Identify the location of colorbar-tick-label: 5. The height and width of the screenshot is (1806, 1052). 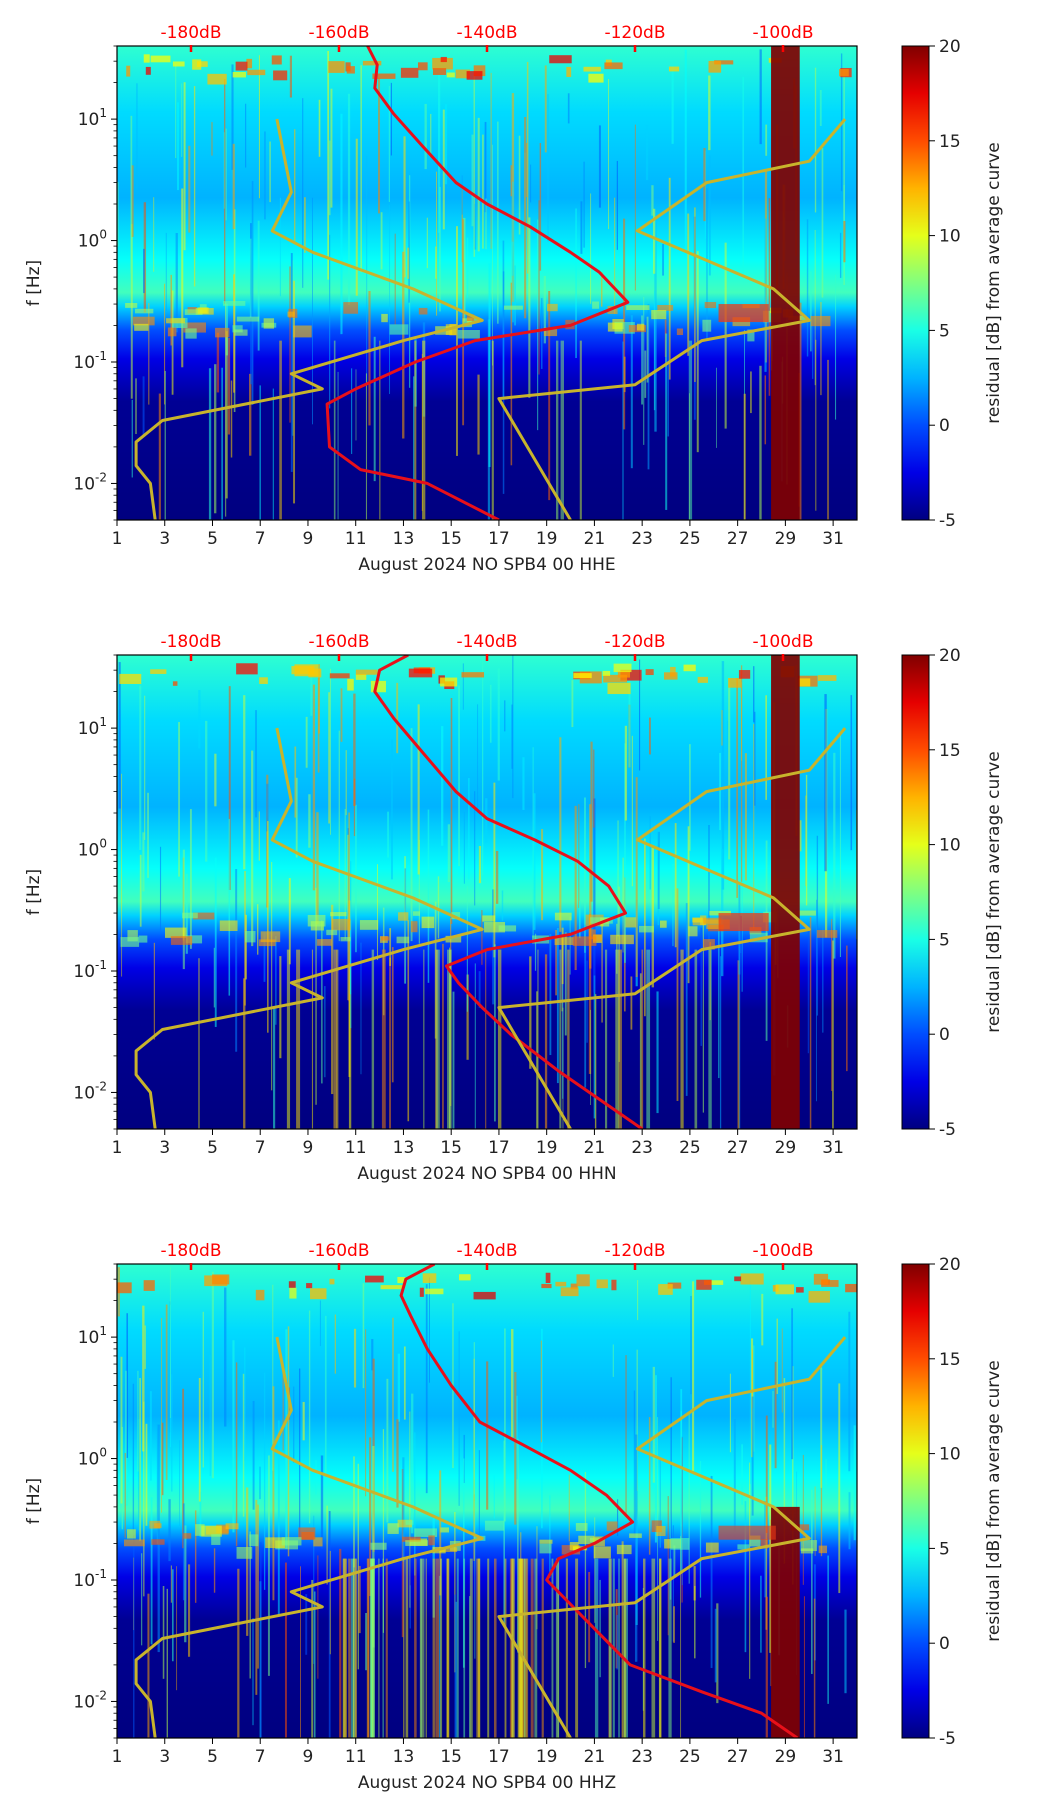
(944, 940).